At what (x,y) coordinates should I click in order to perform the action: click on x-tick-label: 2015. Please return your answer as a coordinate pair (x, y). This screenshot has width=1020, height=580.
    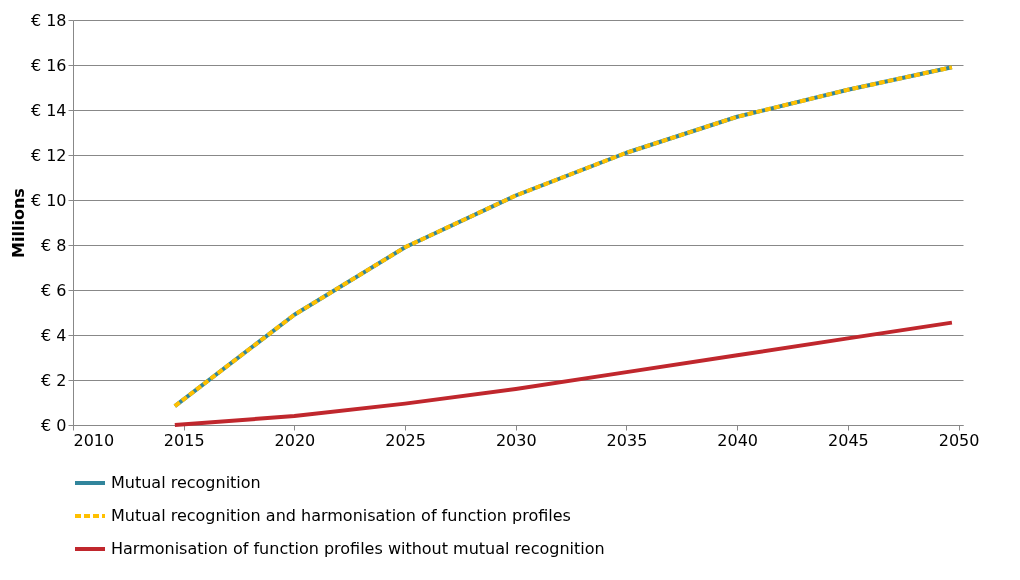
    Looking at the image, I should click on (184, 440).